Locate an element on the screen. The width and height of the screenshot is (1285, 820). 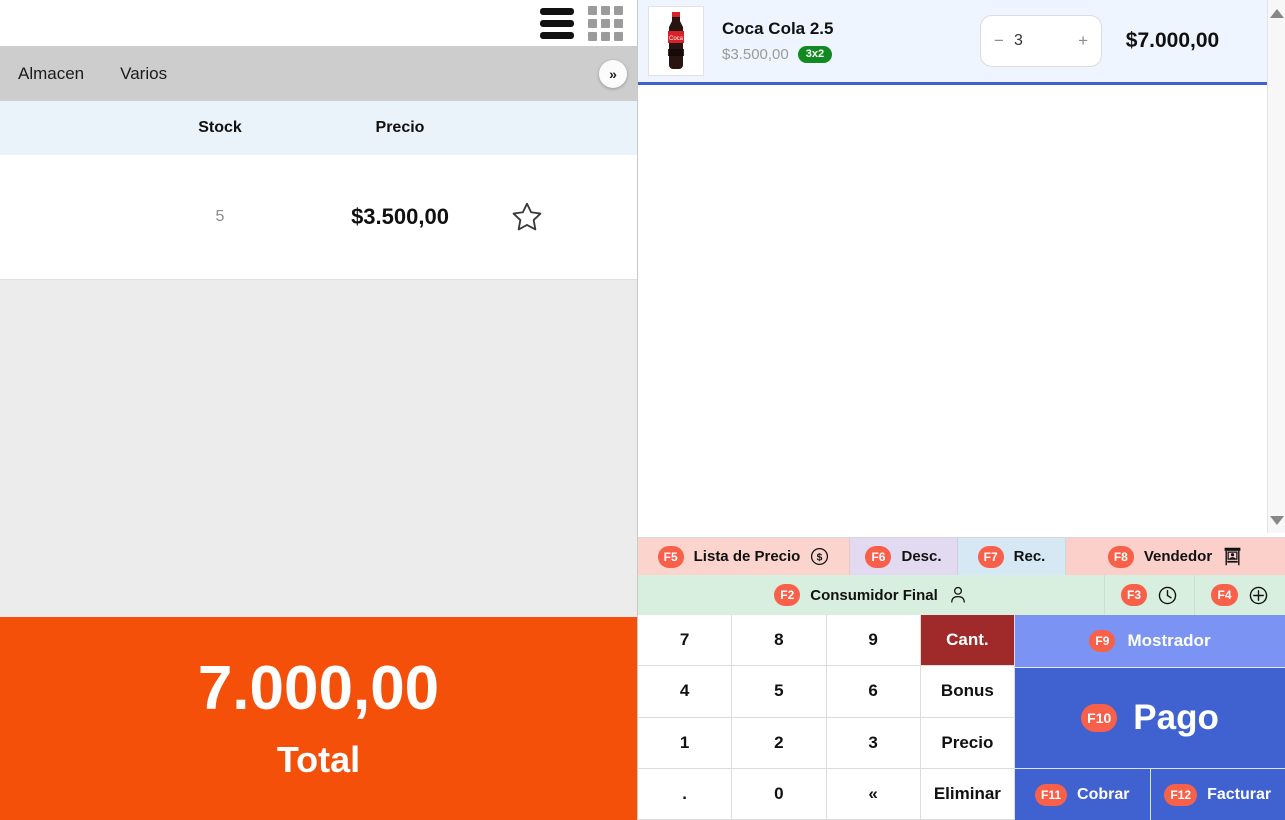
more-tabs-button: » is located at coordinates (613, 73).